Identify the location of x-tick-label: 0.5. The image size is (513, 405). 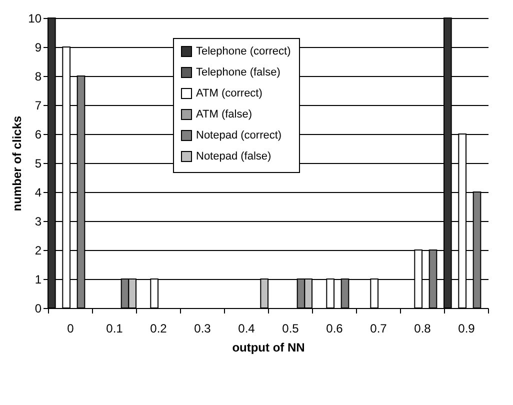
(291, 329).